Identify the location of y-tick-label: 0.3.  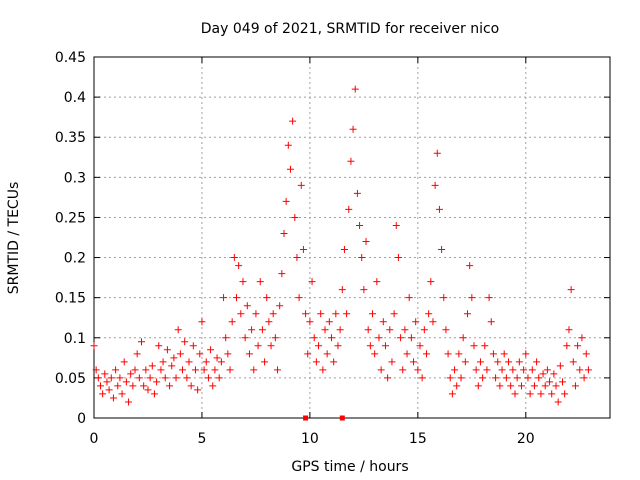
(75, 178).